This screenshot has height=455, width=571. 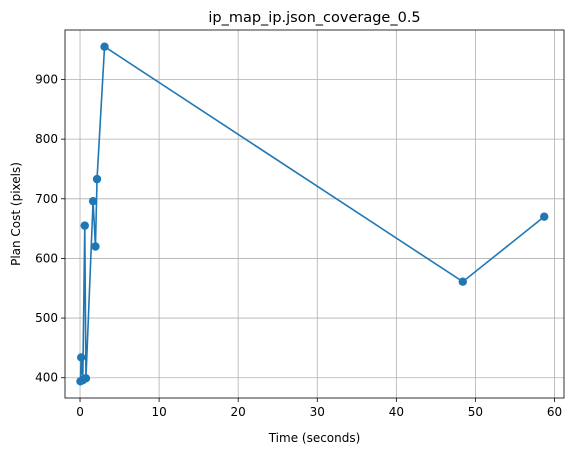 What do you see at coordinates (158, 412) in the screenshot?
I see `x-tick-label: 10` at bounding box center [158, 412].